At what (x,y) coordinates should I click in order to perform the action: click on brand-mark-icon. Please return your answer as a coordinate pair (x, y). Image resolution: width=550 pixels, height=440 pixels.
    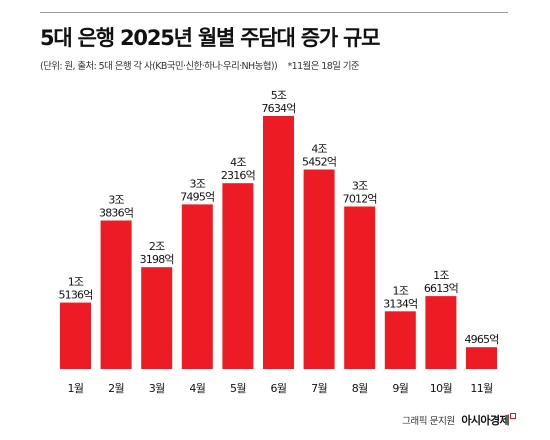
    Looking at the image, I should click on (513, 416).